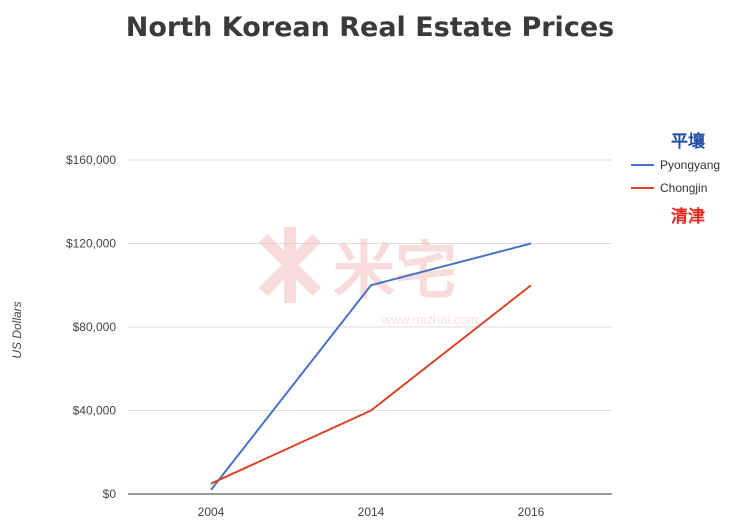  I want to click on watermark-brand: 米宅, so click(395, 270).